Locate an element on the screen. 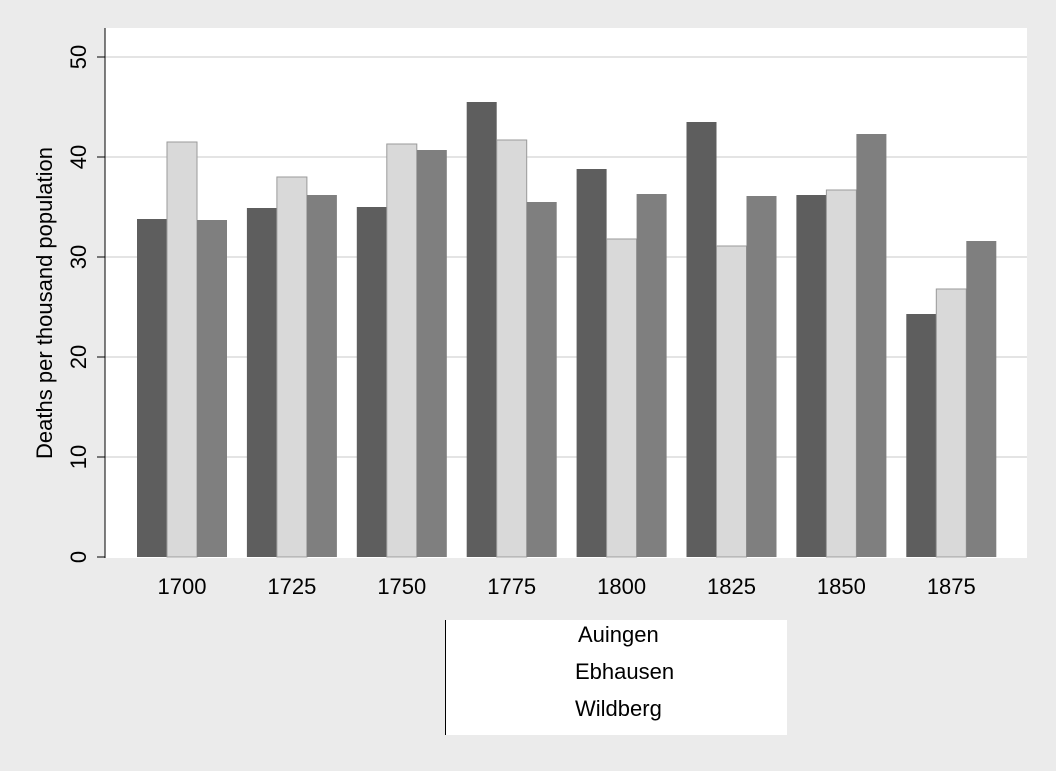 Image resolution: width=1056 pixels, height=771 pixels. y-axis-ticks: 0 10 20 30 40 50 is located at coordinates (85, 304).